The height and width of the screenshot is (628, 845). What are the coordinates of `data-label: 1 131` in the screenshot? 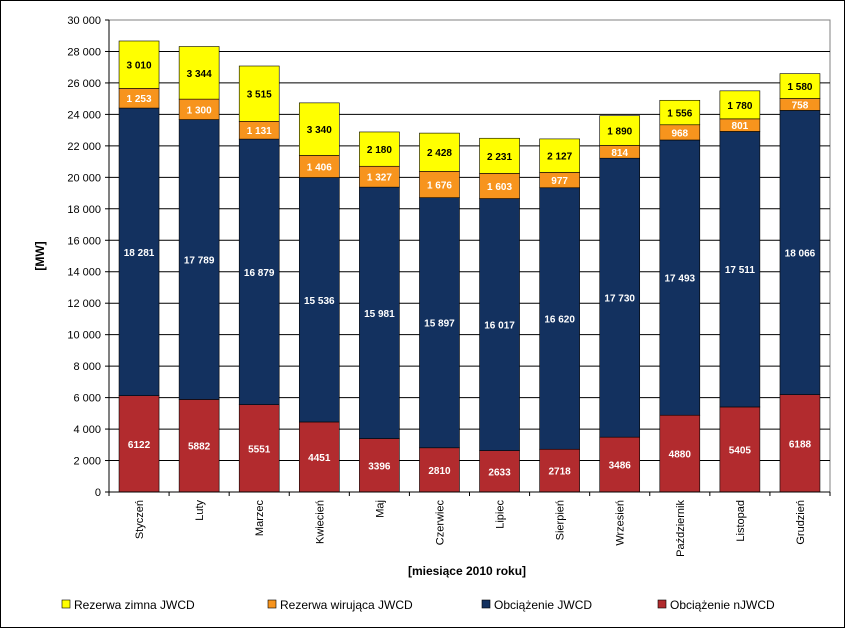 It's located at (259, 131).